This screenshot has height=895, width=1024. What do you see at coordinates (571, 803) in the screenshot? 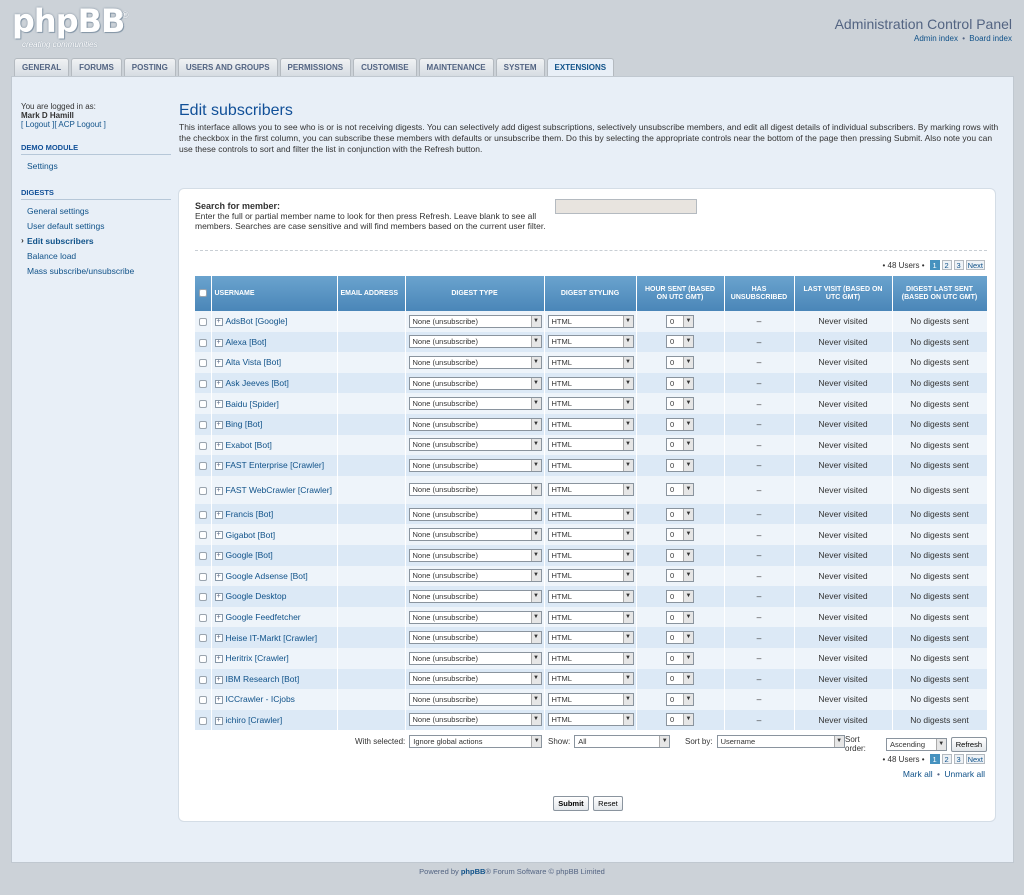
I see `submit-button: Submit` at bounding box center [571, 803].